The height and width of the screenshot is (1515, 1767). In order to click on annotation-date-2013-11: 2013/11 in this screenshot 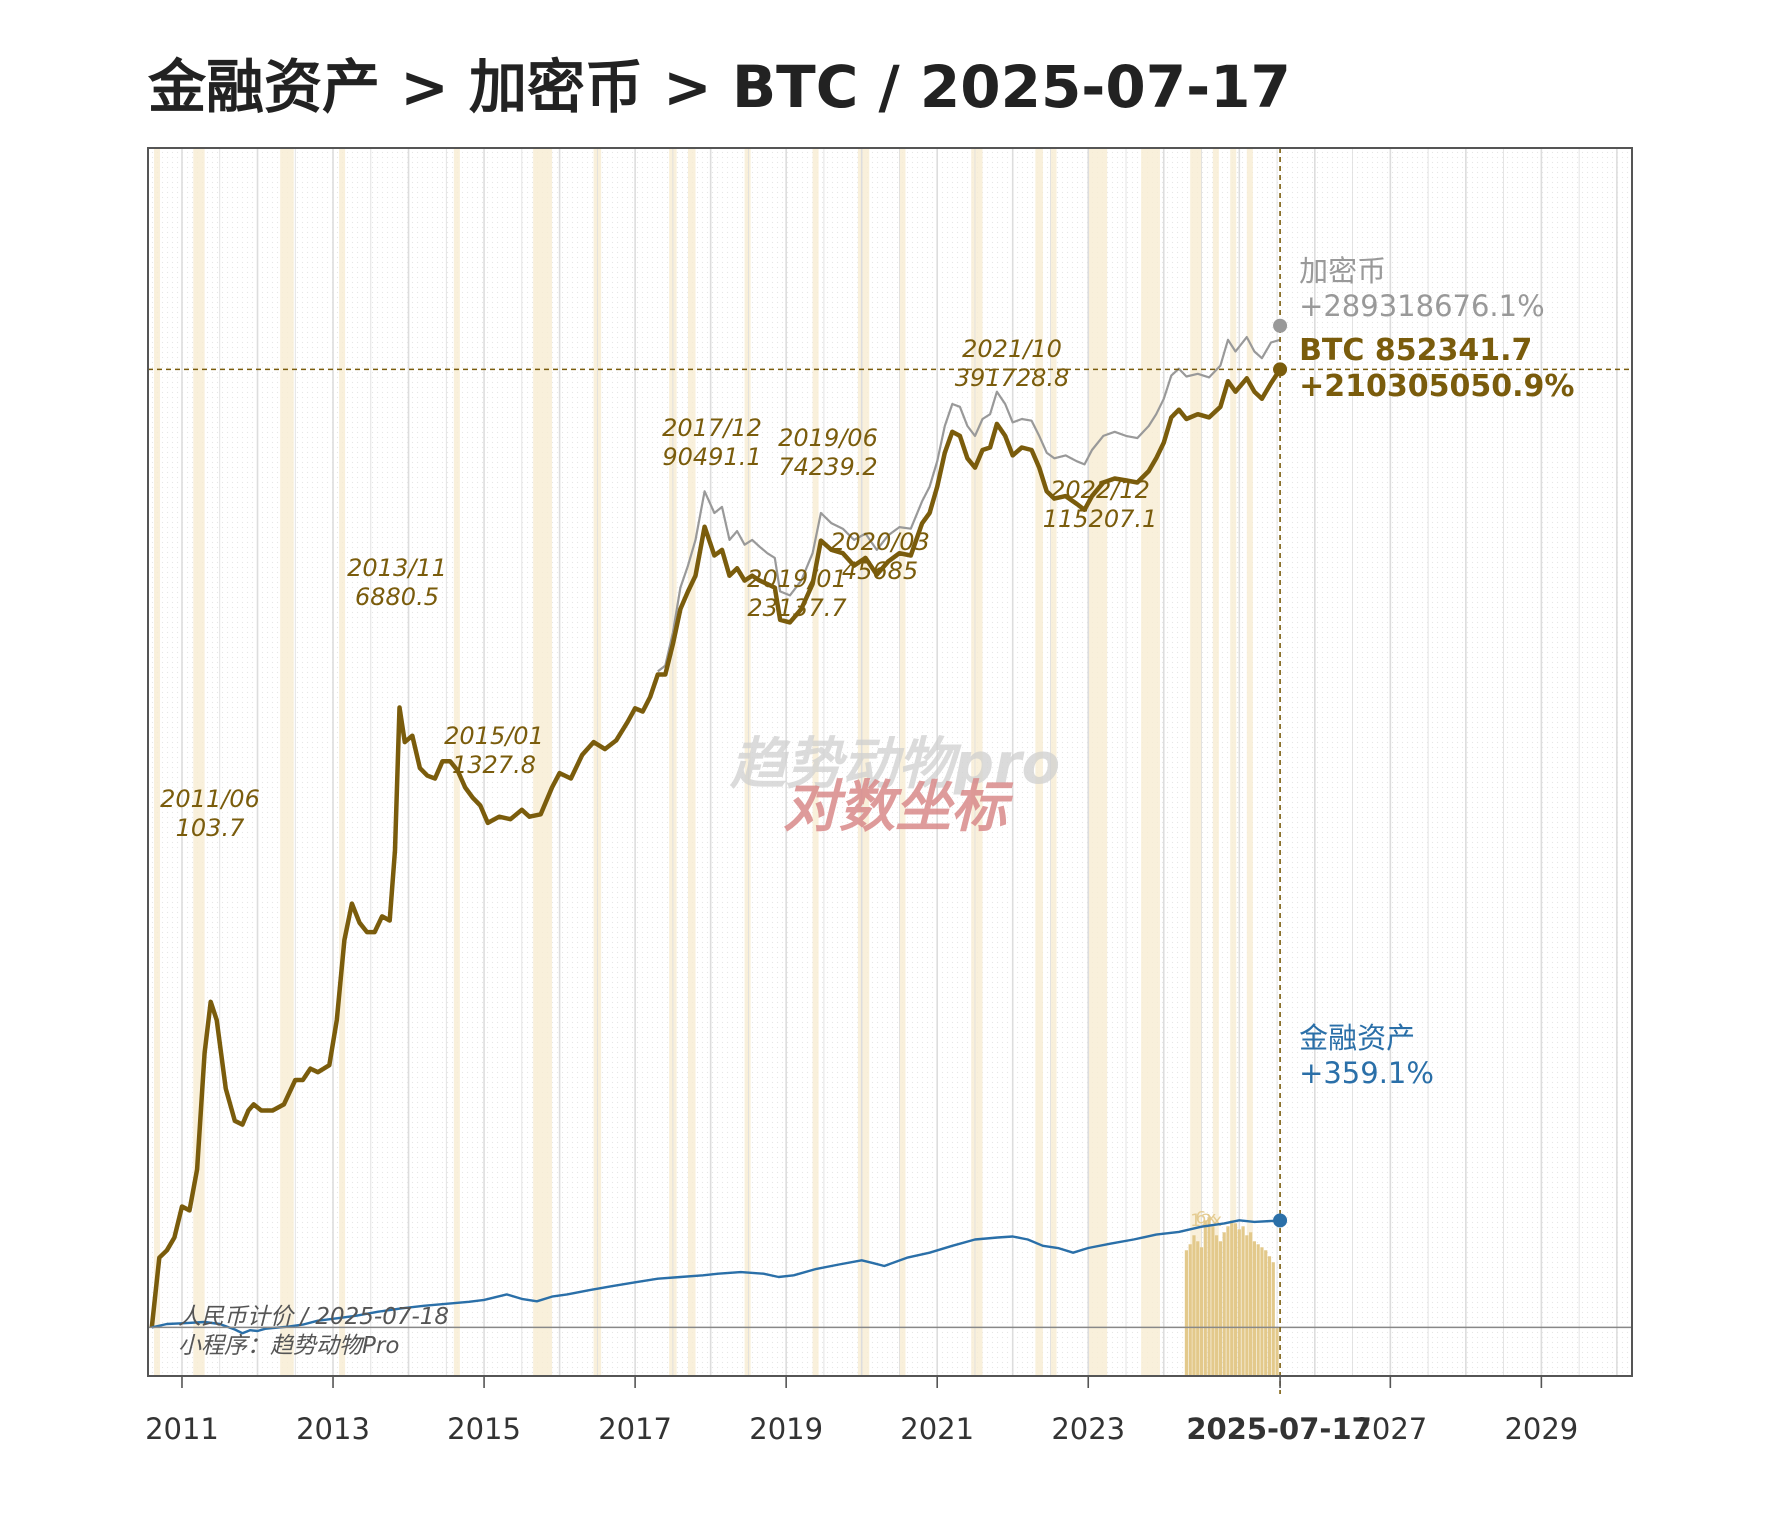, I will do `click(397, 568)`.